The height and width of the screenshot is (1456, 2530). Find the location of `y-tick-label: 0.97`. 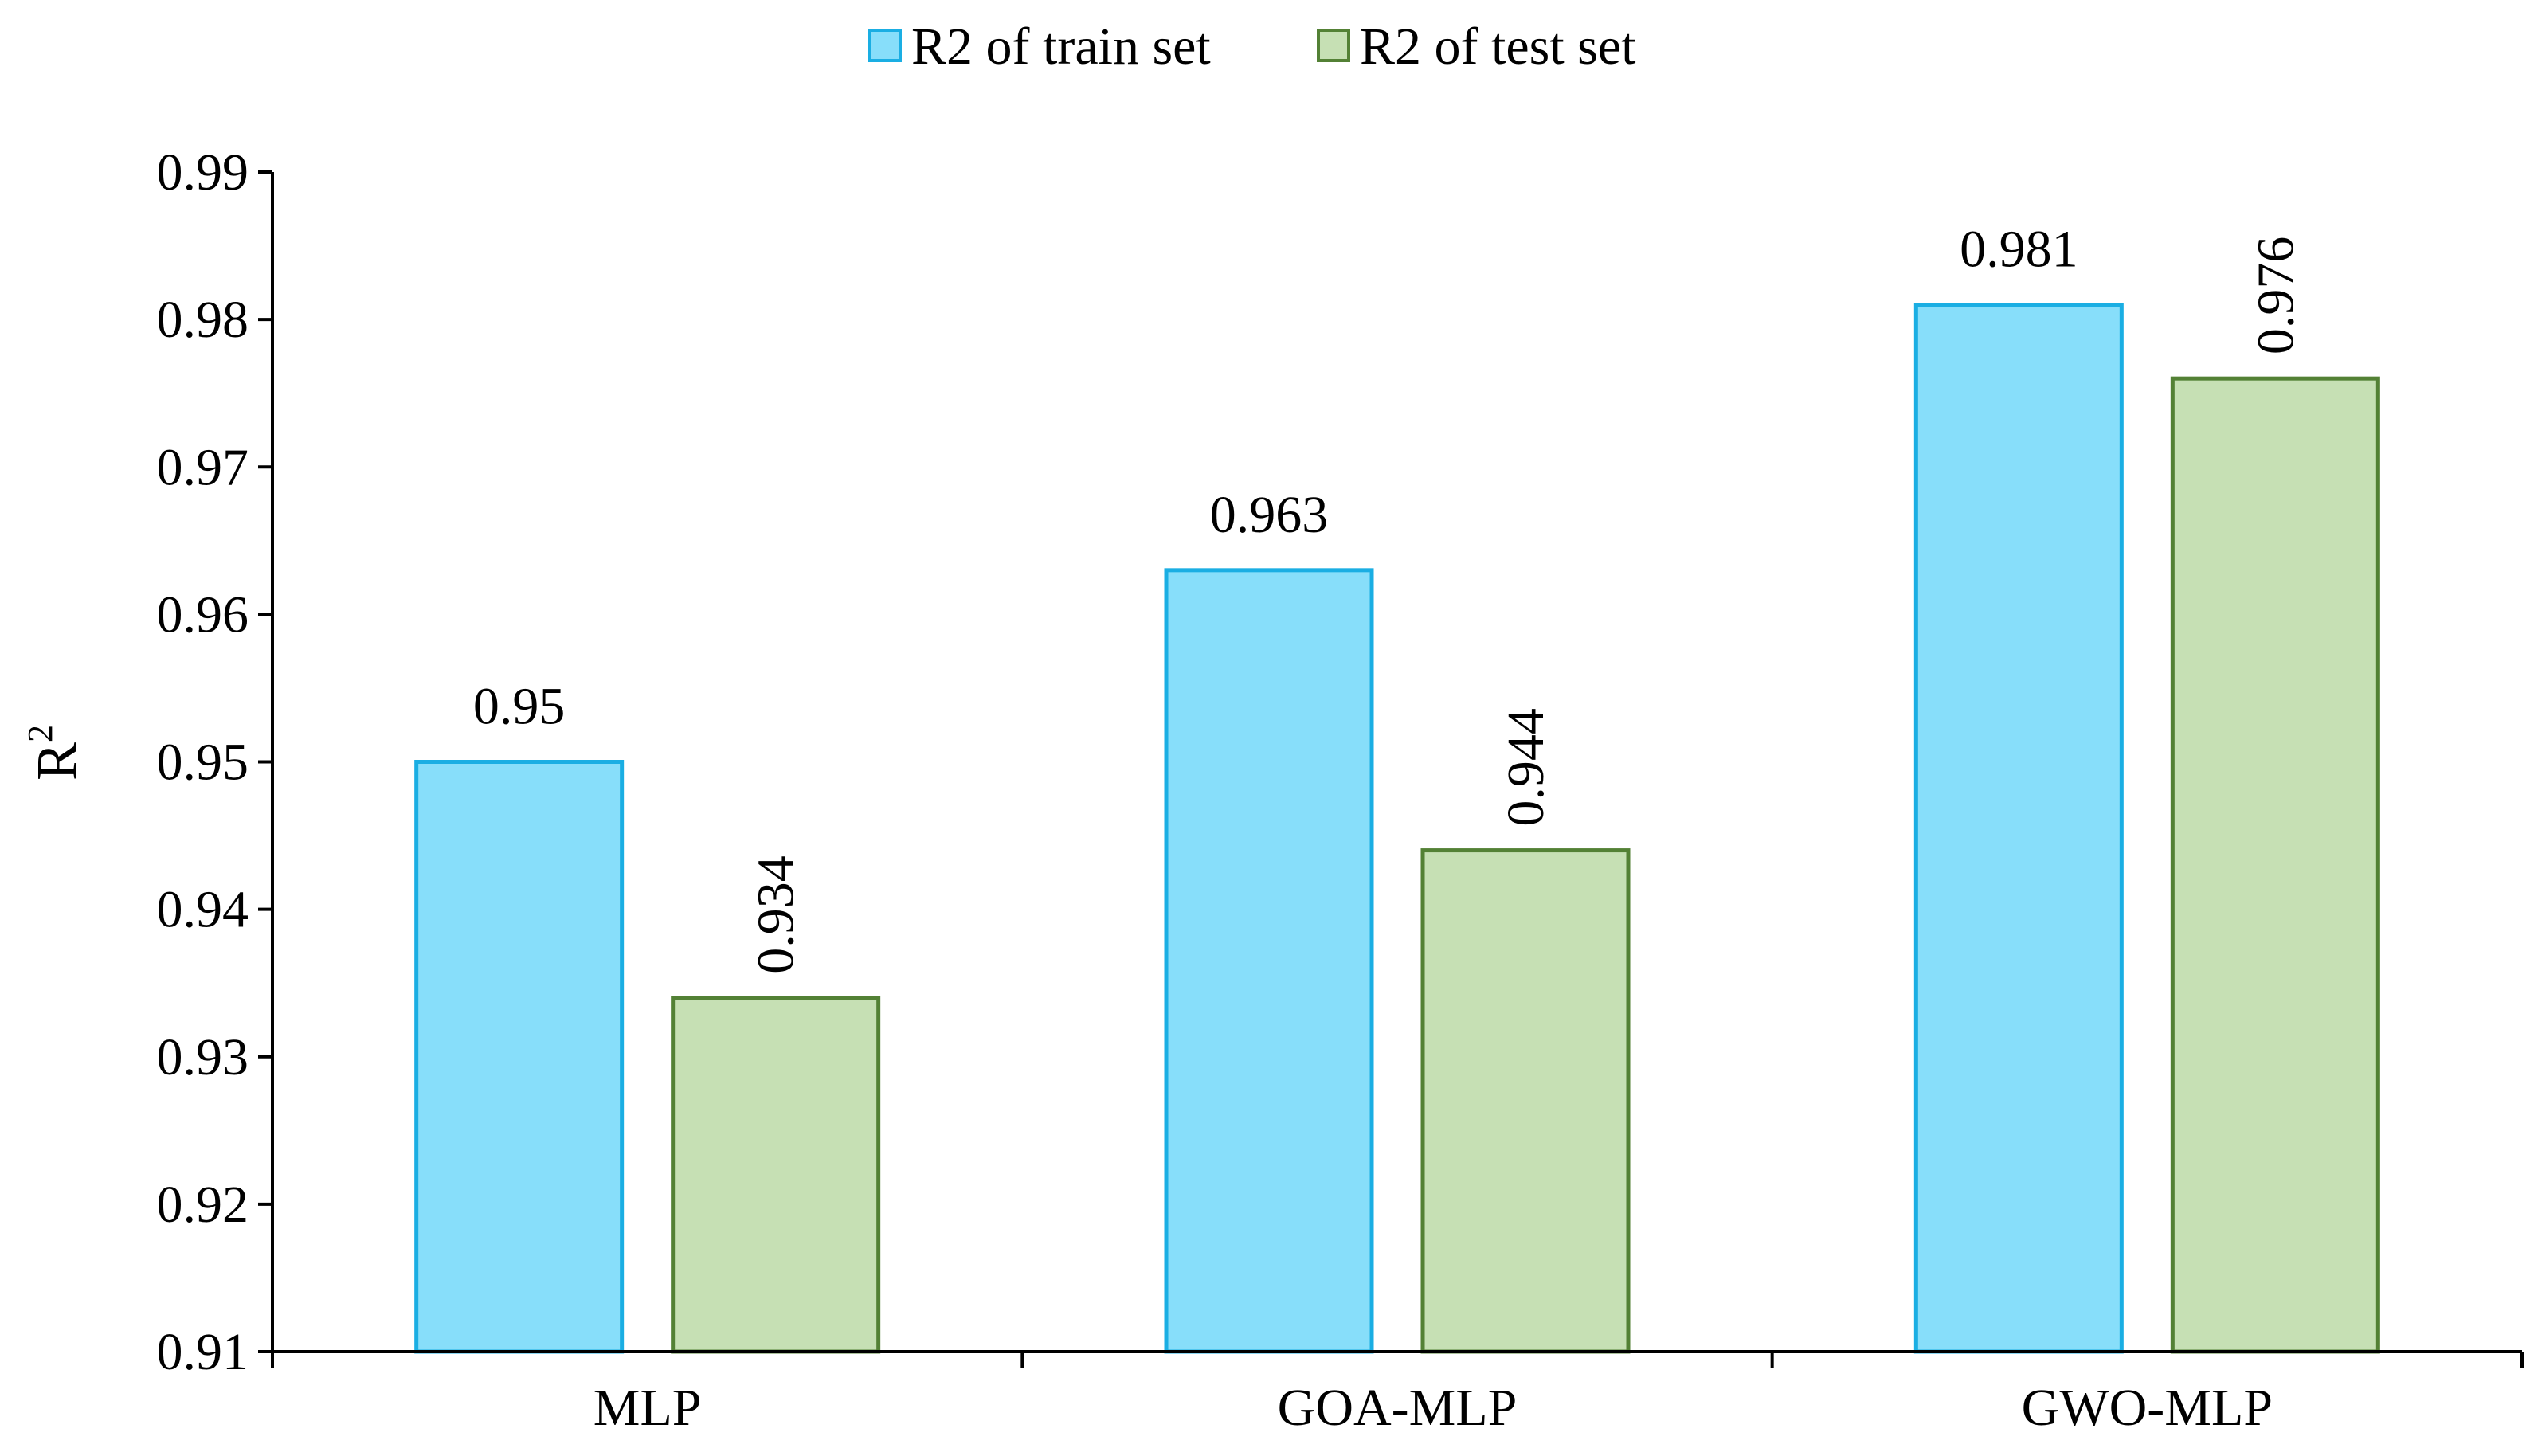

y-tick-label: 0.97 is located at coordinates (203, 467).